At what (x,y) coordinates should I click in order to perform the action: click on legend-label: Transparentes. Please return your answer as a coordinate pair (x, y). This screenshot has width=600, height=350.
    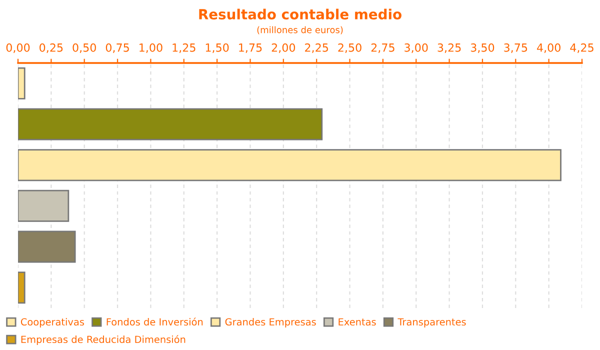
    Looking at the image, I should click on (432, 323).